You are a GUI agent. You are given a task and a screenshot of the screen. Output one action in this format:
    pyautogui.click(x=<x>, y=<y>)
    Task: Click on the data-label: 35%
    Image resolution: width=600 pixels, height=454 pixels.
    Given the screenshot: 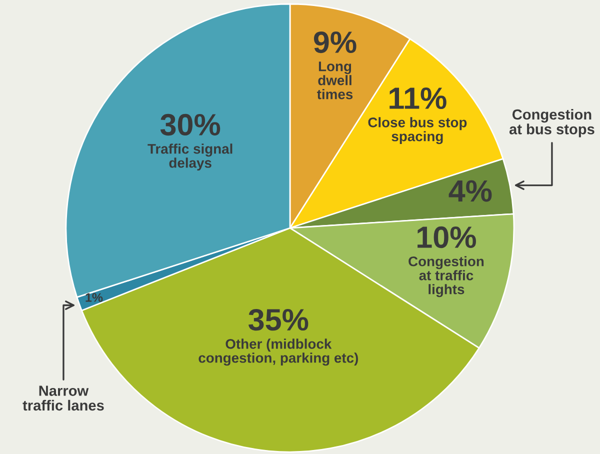 What is the action you would take?
    pyautogui.click(x=278, y=319)
    